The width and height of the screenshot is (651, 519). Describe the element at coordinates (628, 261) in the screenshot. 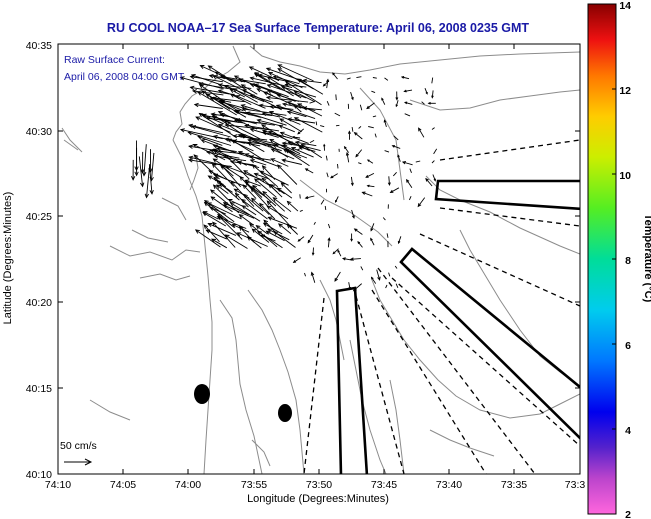

I see `colorbar-tick: 8` at that location.